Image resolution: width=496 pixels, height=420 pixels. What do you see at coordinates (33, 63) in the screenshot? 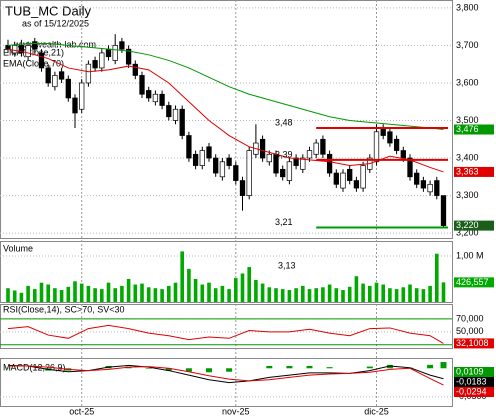
I see `legend-entry: EMA(Close,70)` at bounding box center [33, 63].